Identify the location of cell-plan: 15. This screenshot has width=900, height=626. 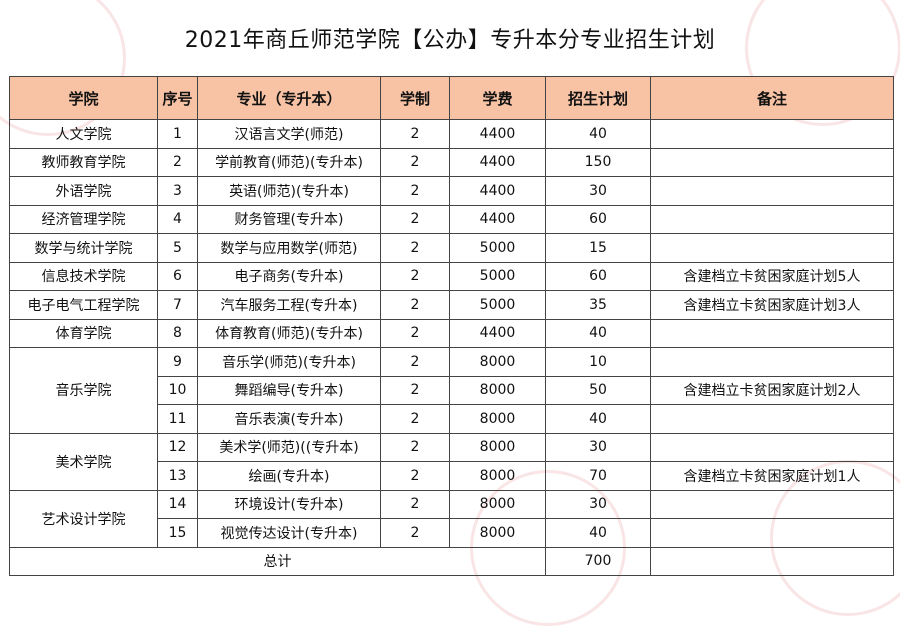
(598, 248).